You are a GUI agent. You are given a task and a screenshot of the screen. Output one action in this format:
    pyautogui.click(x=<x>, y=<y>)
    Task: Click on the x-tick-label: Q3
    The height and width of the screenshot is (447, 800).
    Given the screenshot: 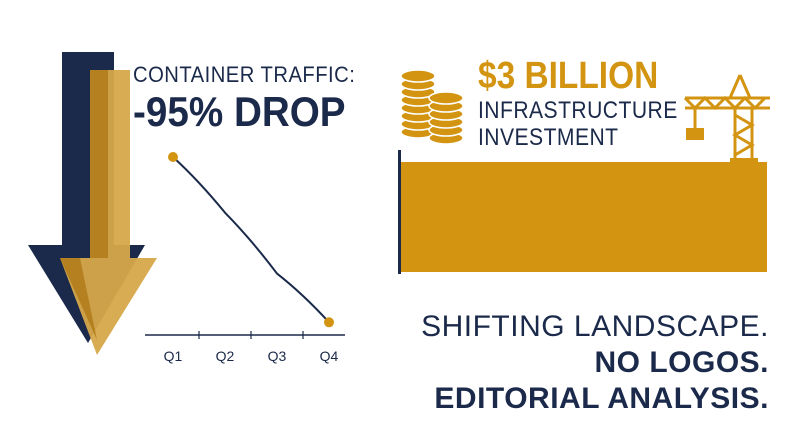 What is the action you would take?
    pyautogui.click(x=277, y=356)
    